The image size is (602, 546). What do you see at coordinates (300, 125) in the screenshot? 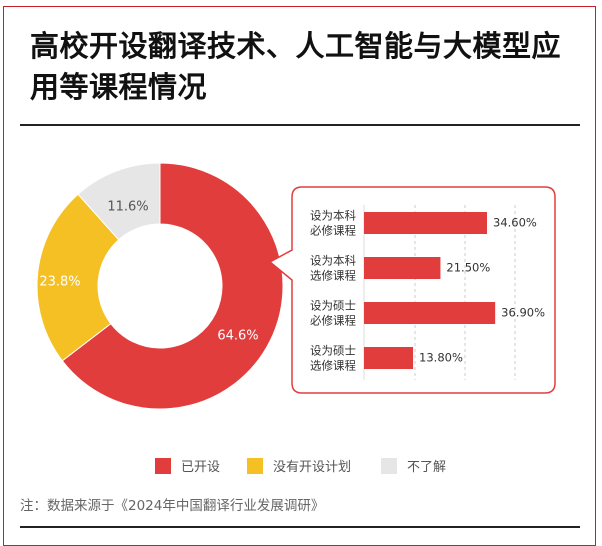
I see `title-divider` at bounding box center [300, 125].